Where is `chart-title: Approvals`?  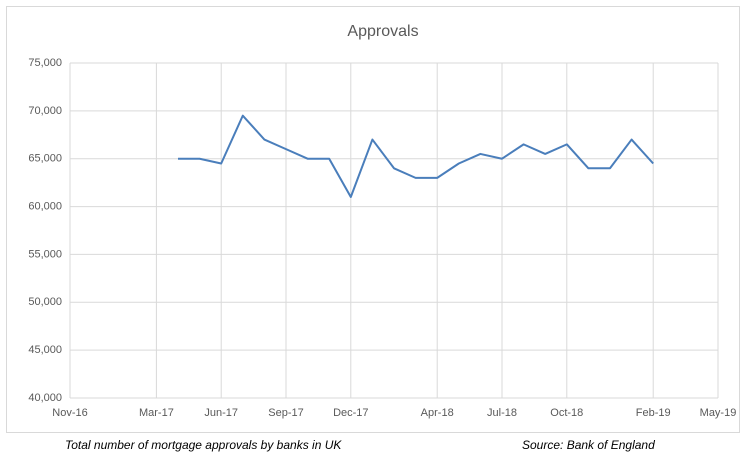 chart-title: Approvals is located at coordinates (382, 31).